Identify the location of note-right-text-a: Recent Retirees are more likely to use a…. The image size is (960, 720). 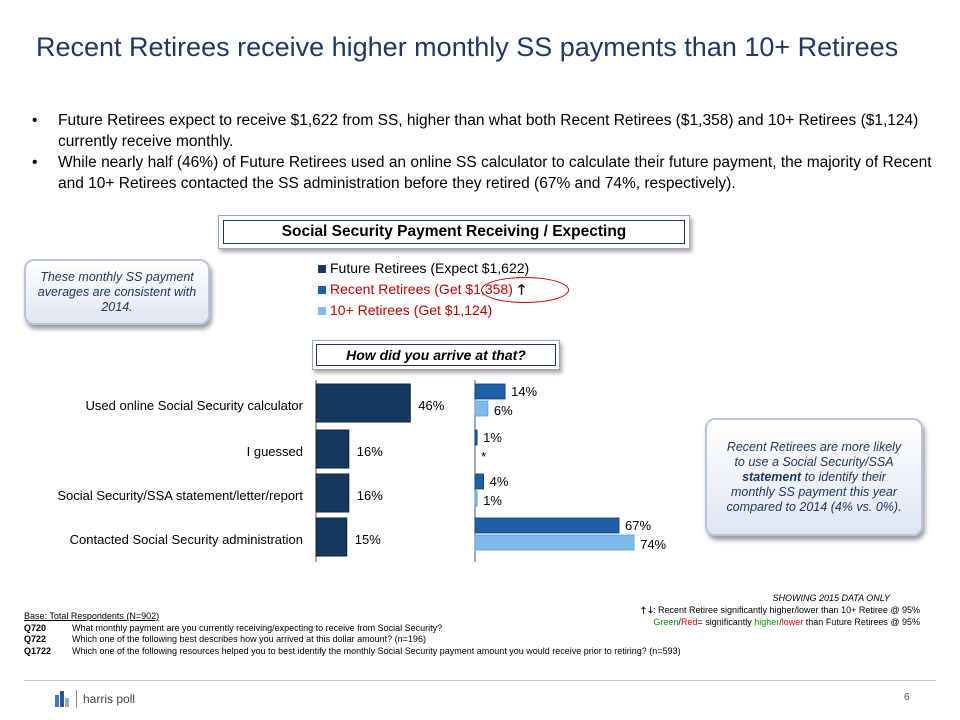
(814, 454).